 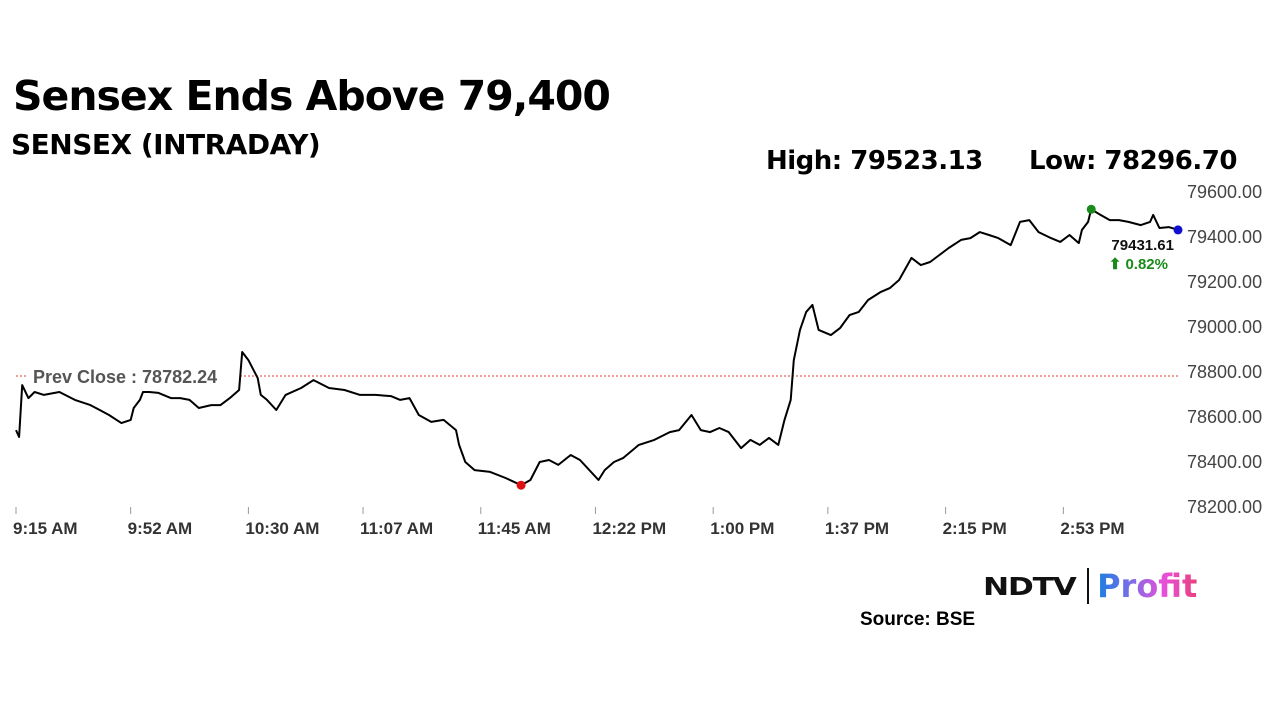 What do you see at coordinates (160, 528) in the screenshot?
I see `x-tick-label: 9:52 AM` at bounding box center [160, 528].